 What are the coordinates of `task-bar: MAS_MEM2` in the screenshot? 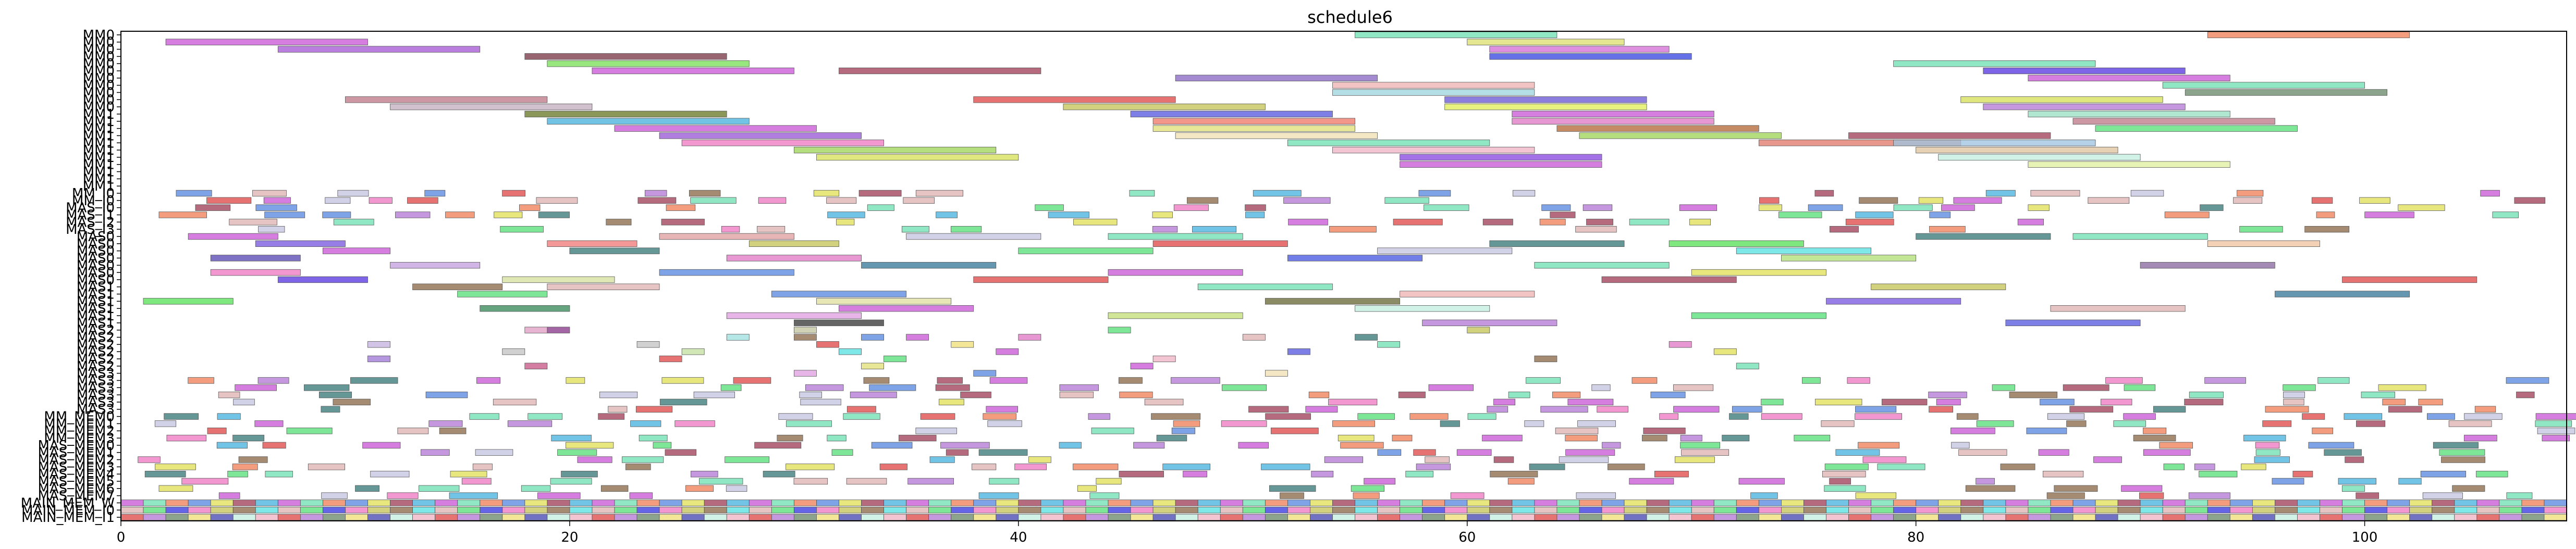 It's located at (1039, 460).